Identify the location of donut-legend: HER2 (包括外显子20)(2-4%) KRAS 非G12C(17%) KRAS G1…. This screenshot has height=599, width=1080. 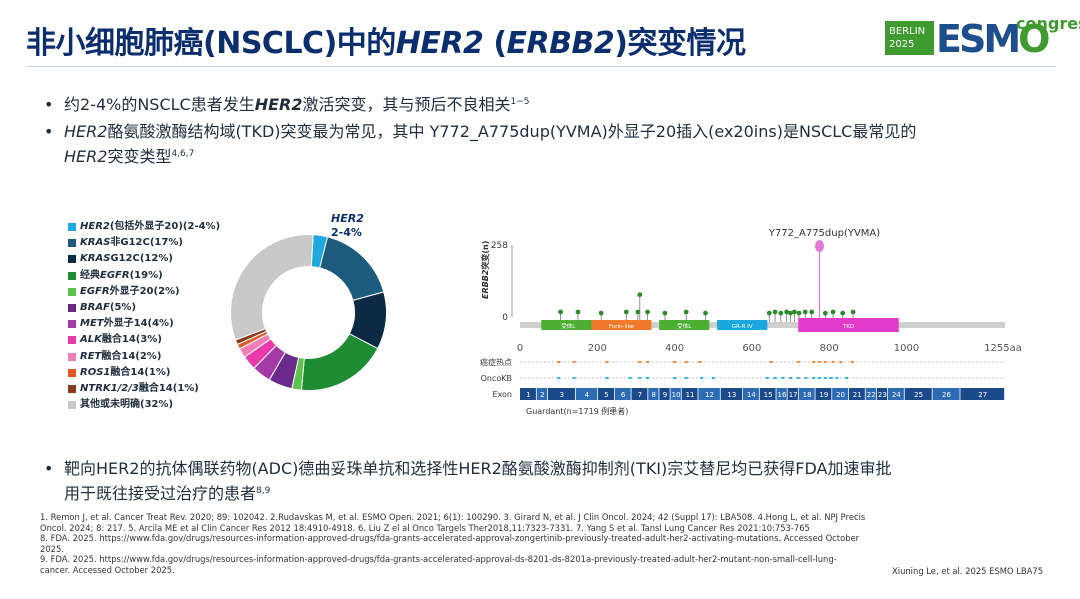
(144, 316).